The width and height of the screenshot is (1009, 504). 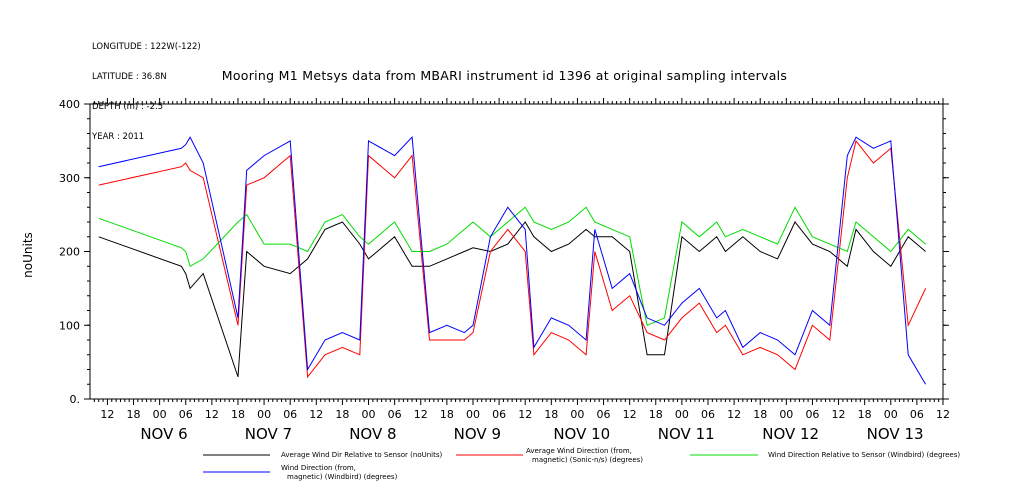 What do you see at coordinates (895, 434) in the screenshot?
I see `x-day-label: NOV 13` at bounding box center [895, 434].